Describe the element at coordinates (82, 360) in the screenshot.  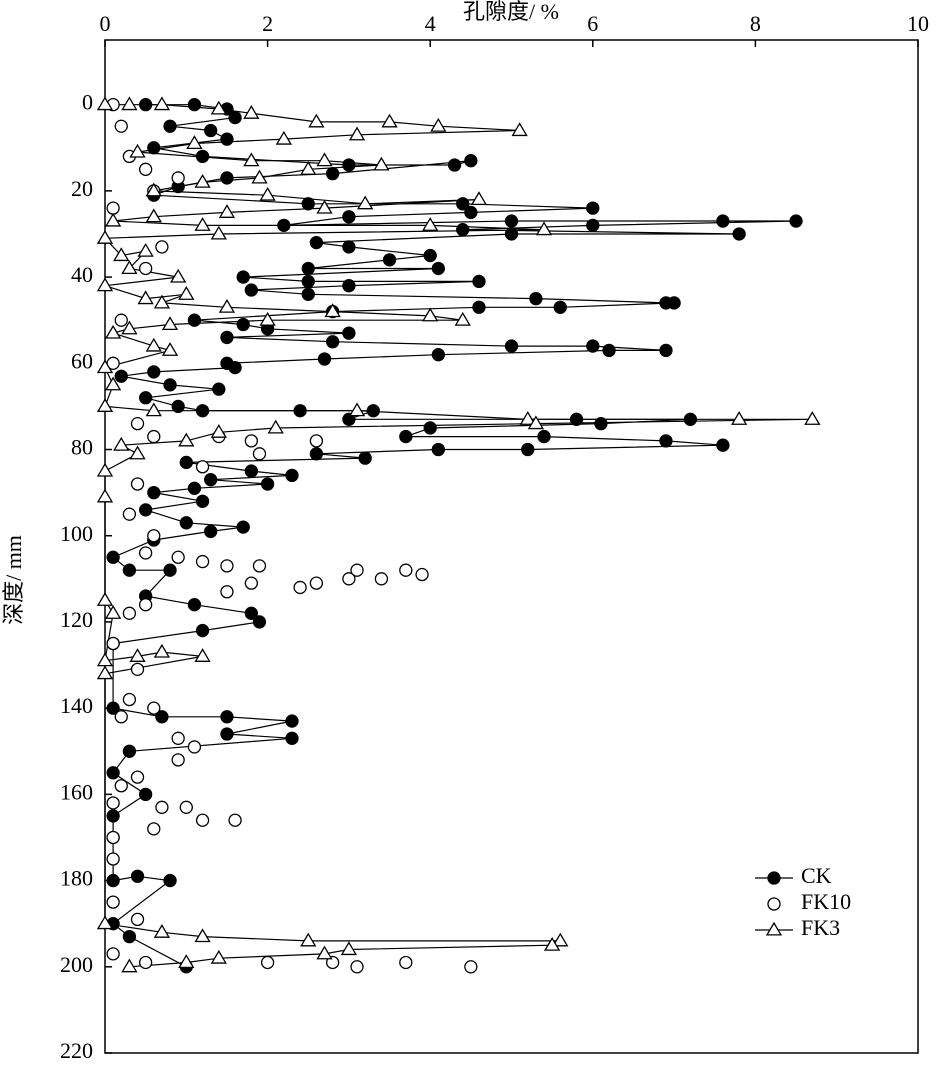
I see `y-tick-label: 60` at that location.